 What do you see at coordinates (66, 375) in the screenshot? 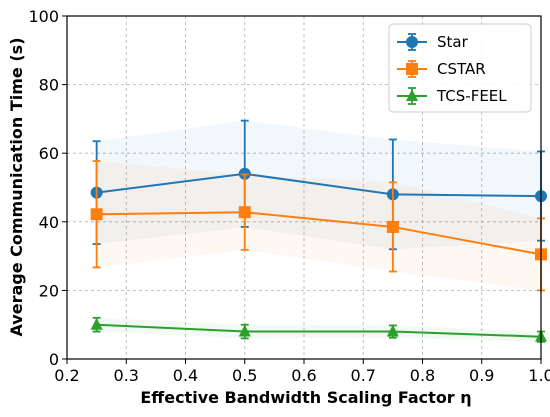
I see `x-tick-label: 0.2` at bounding box center [66, 375].